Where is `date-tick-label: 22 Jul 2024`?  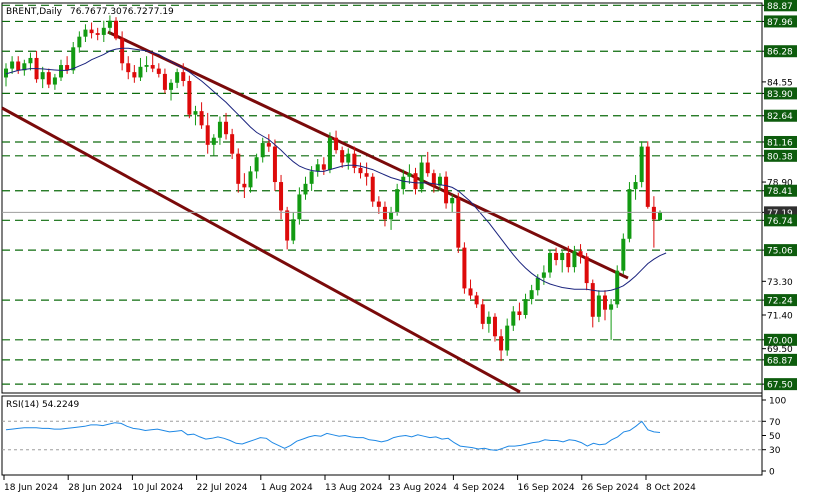
date-tick-label: 22 Jul 2024 is located at coordinates (222, 488).